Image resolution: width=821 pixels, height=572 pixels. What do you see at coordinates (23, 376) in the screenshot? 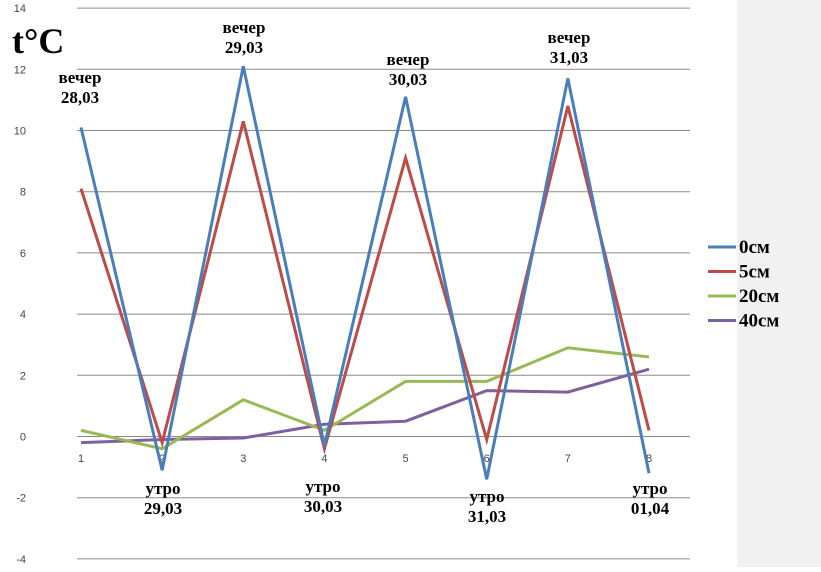
I see `y-tick-label: 2` at bounding box center [23, 376].